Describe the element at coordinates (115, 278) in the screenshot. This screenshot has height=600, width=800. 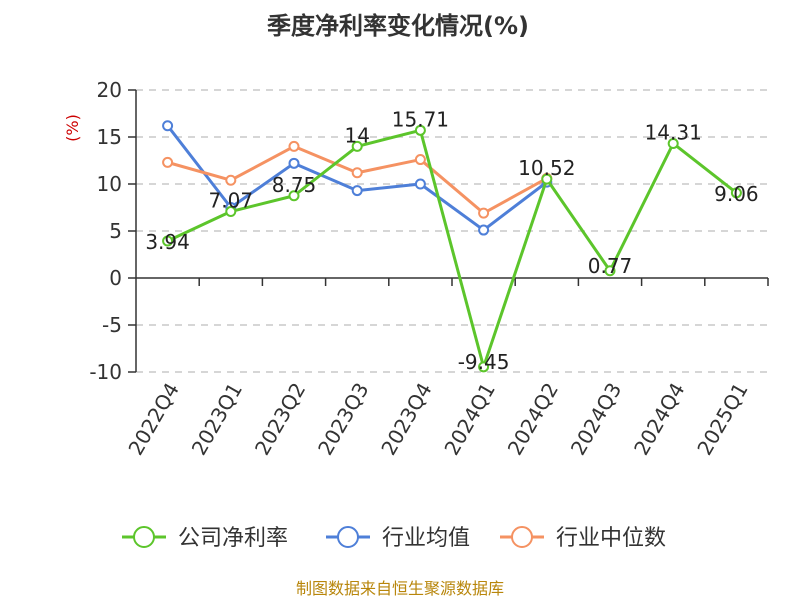
I see `y-tick-label: 0` at that location.